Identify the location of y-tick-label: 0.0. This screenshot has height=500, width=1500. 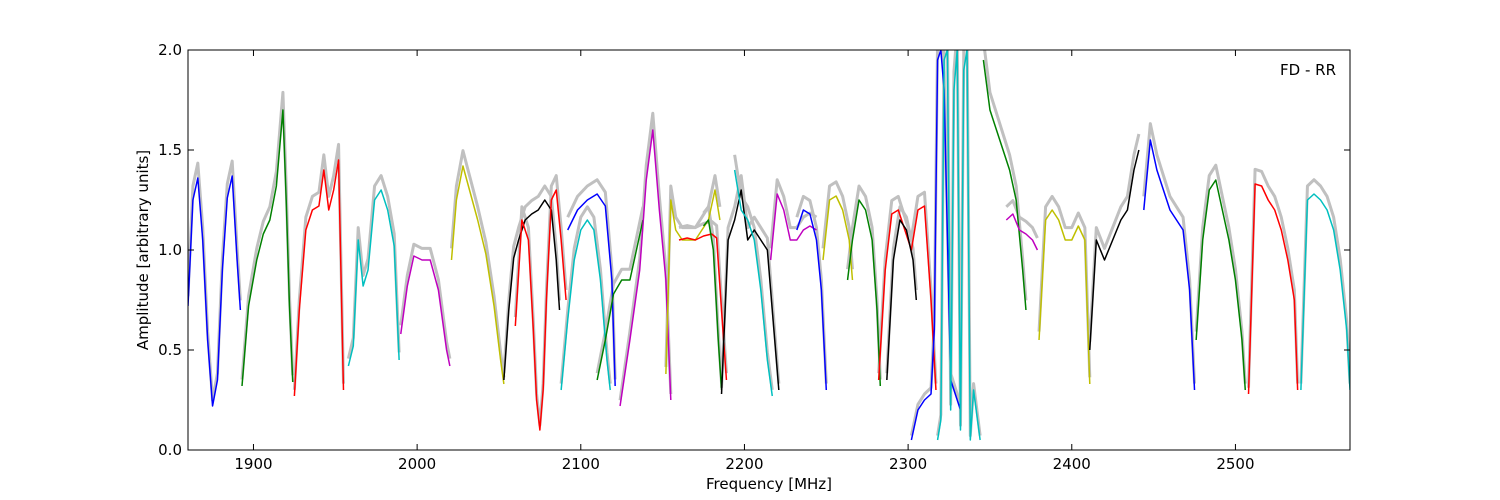
(170, 450).